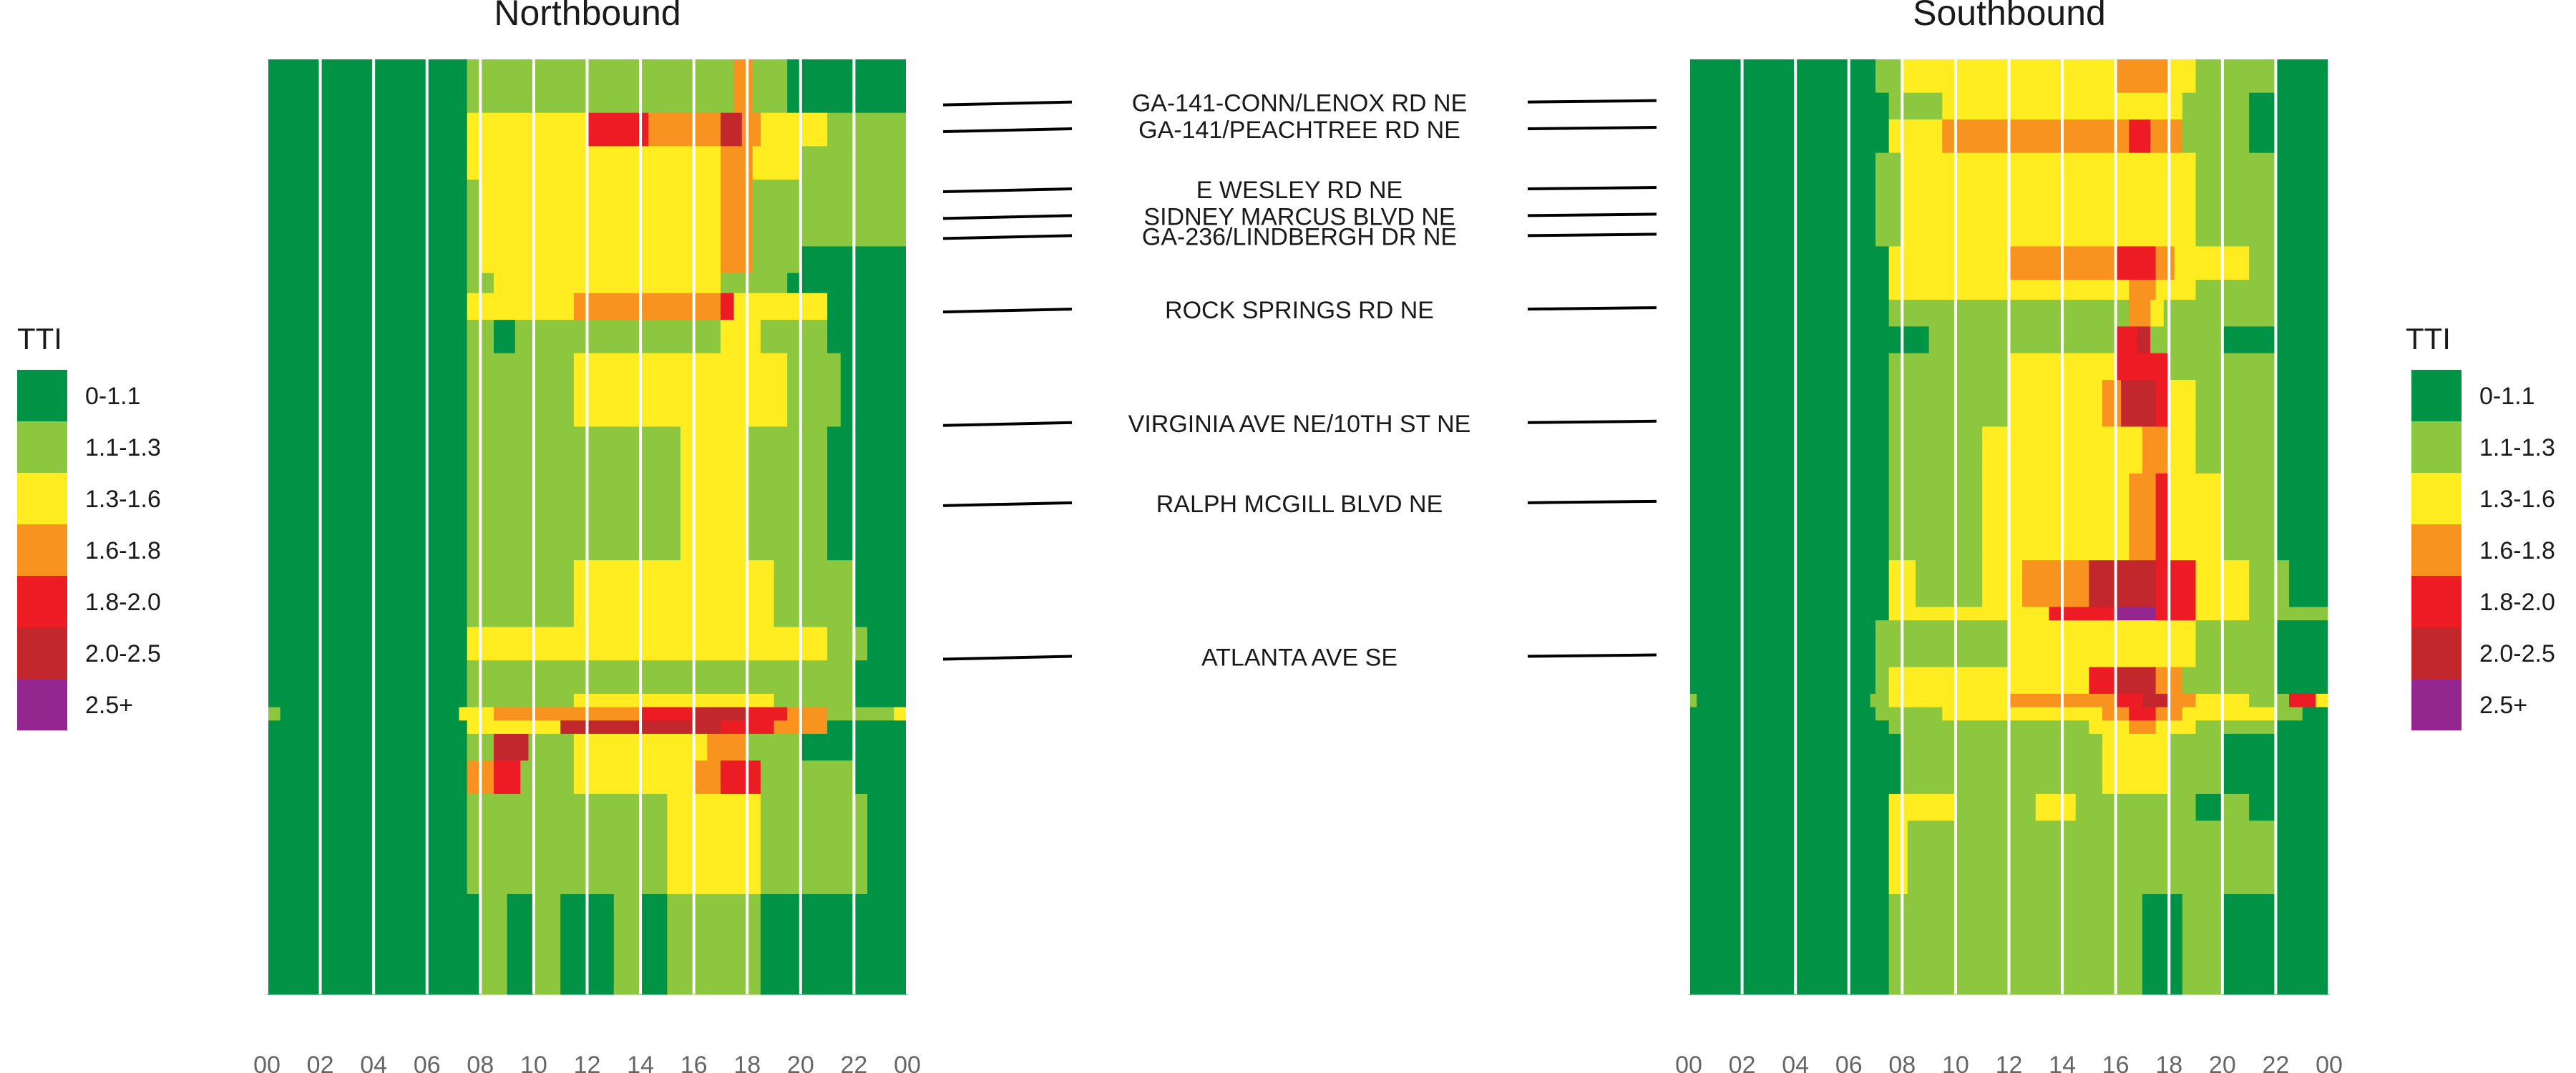 This screenshot has width=2576, height=1073. What do you see at coordinates (123, 653) in the screenshot?
I see `legend-label: 2.0-2.5` at bounding box center [123, 653].